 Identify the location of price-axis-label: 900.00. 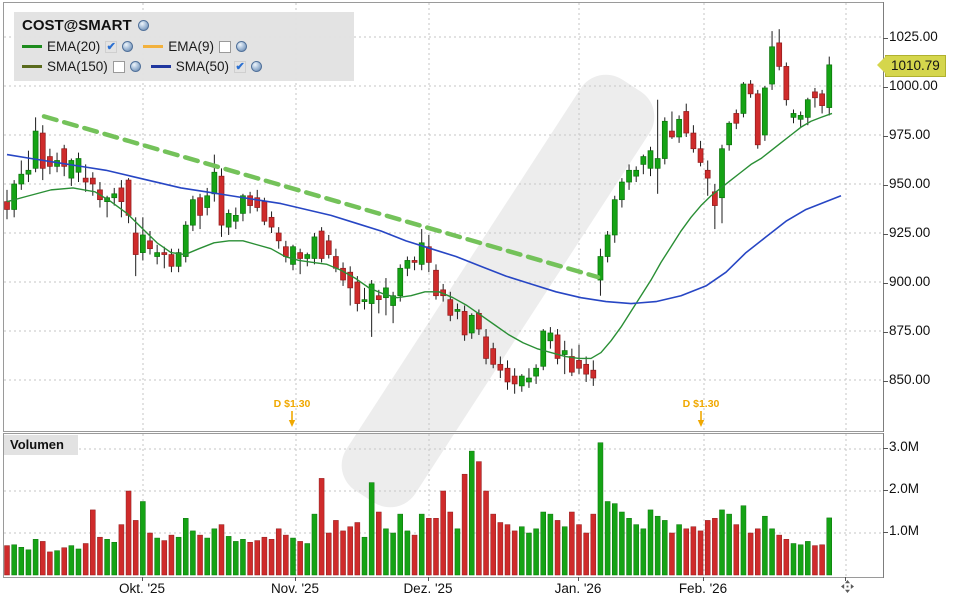
(910, 281).